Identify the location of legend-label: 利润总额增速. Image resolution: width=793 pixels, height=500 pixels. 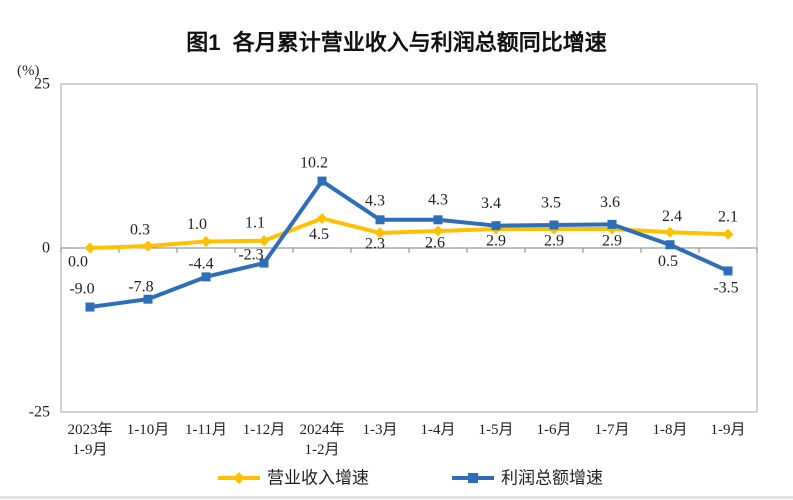
(552, 478).